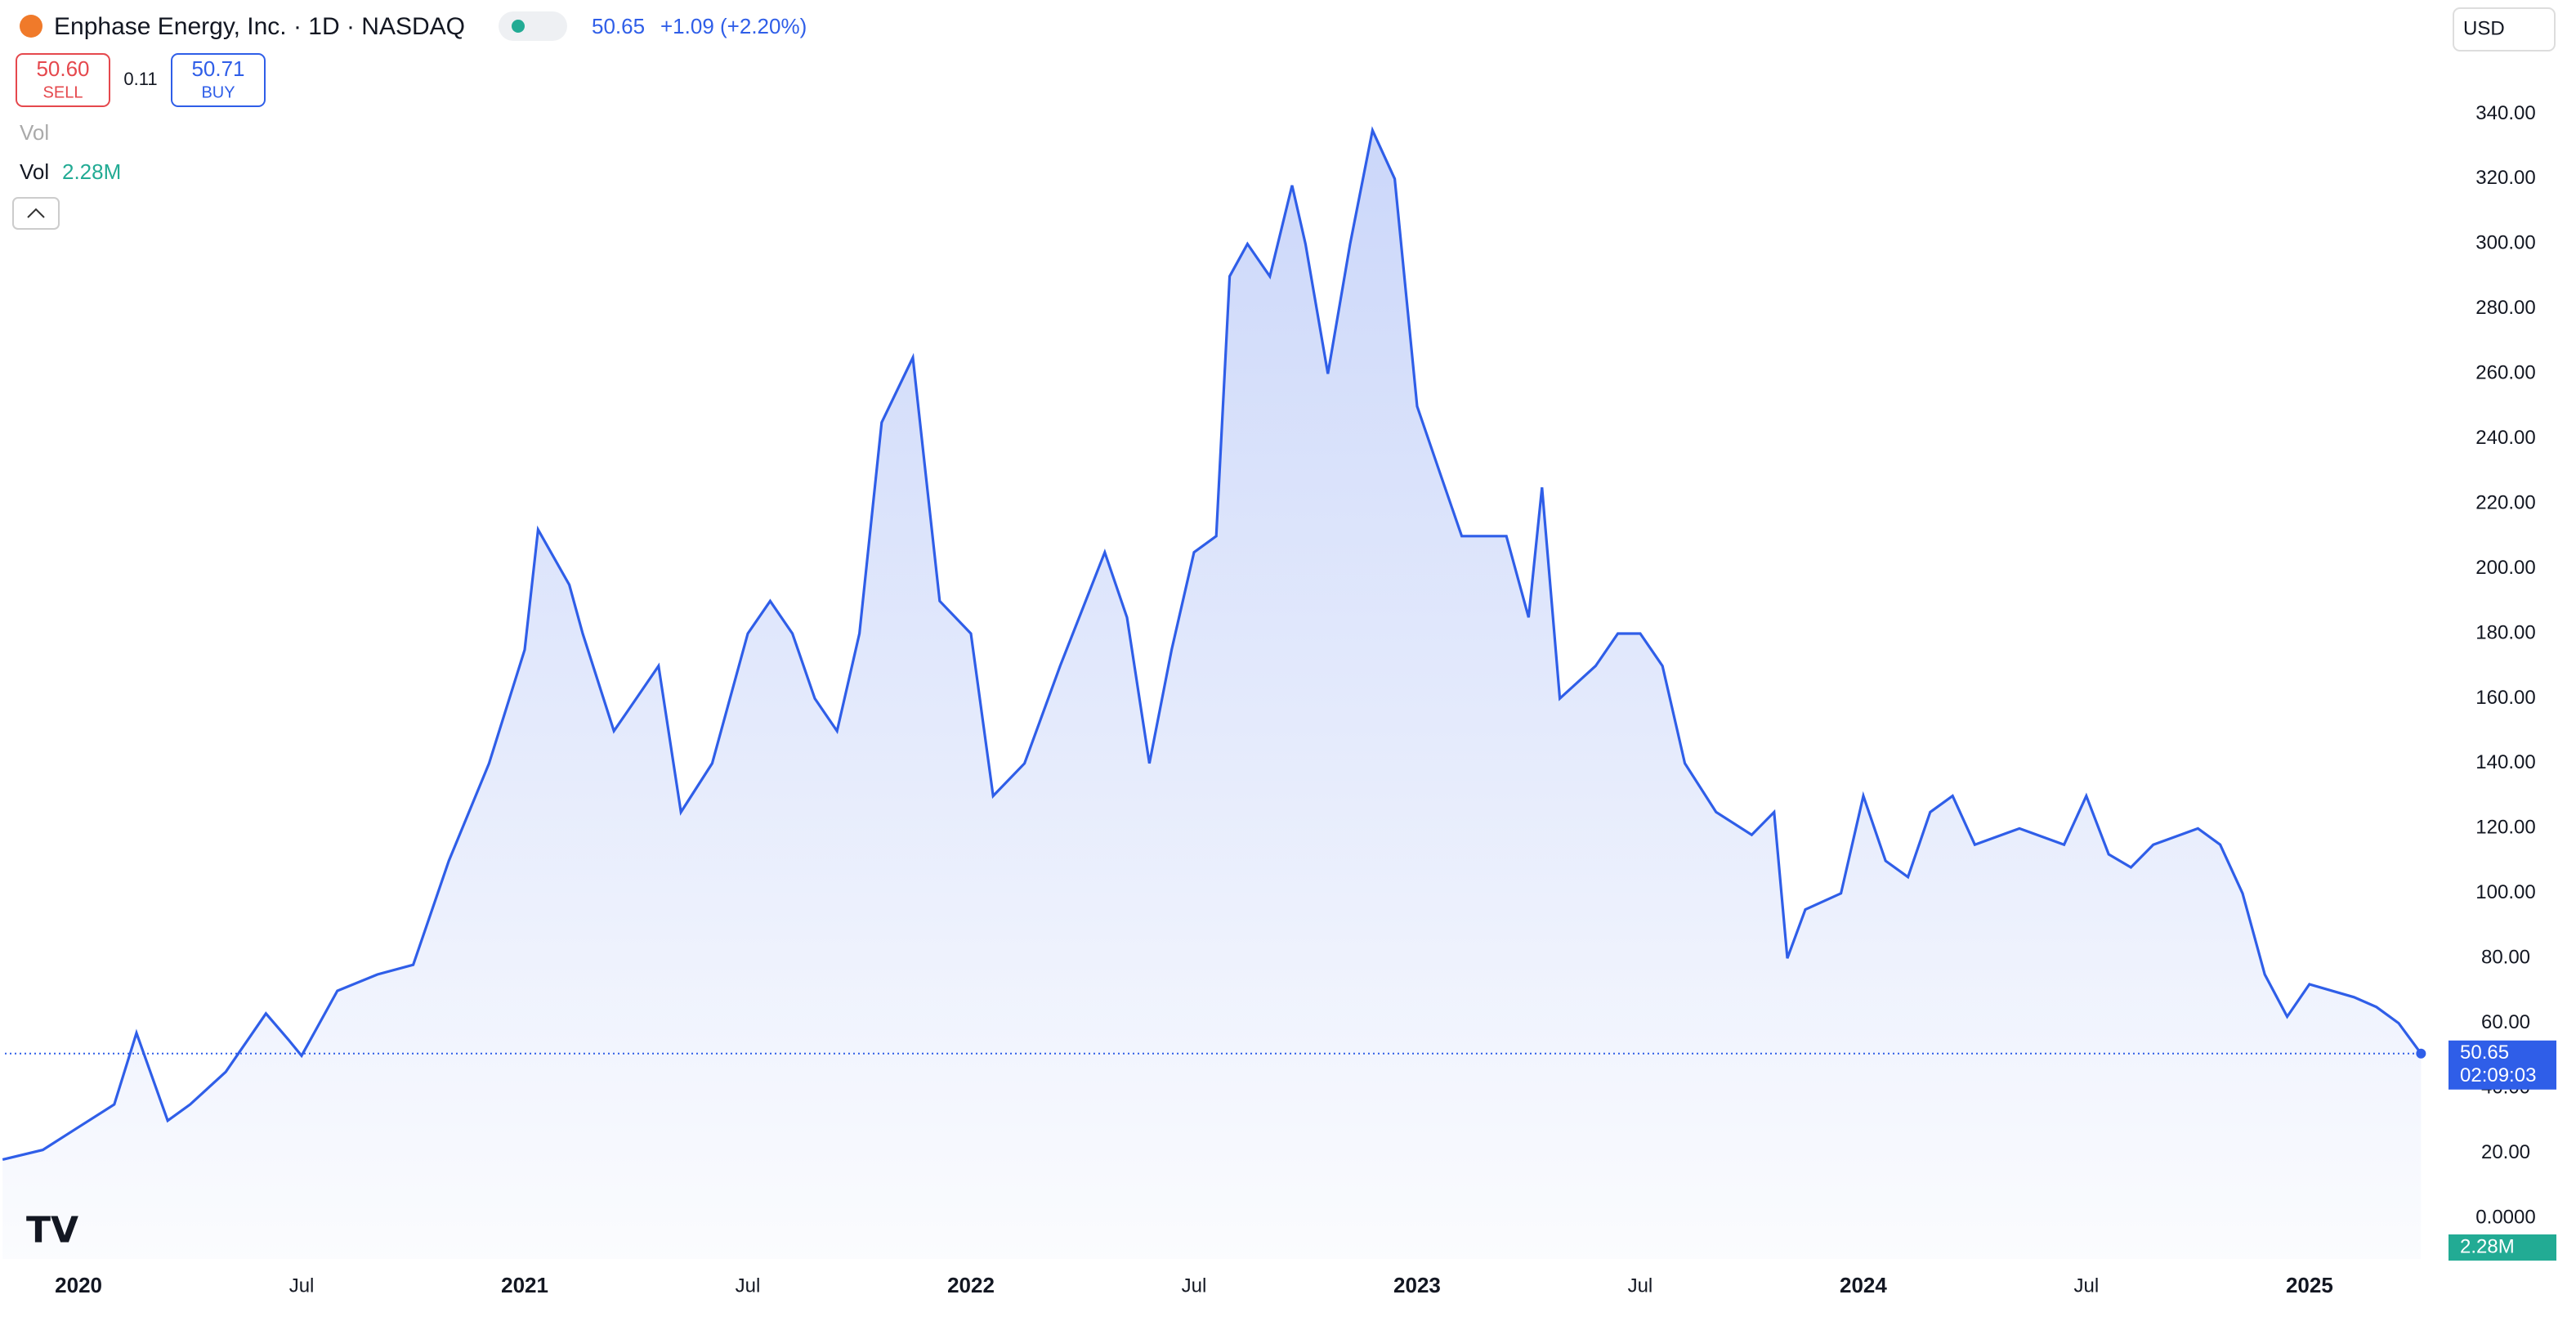 The width and height of the screenshot is (2576, 1317). I want to click on status-pill, so click(533, 26).